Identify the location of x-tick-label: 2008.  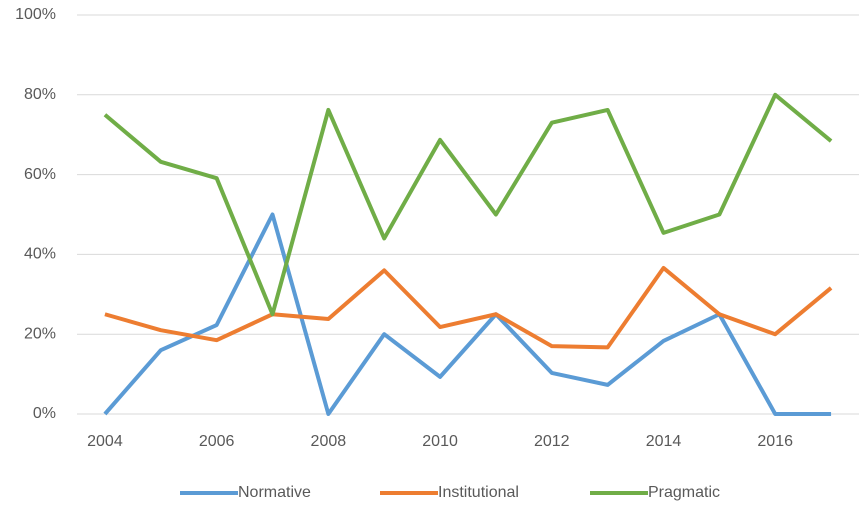
(329, 441).